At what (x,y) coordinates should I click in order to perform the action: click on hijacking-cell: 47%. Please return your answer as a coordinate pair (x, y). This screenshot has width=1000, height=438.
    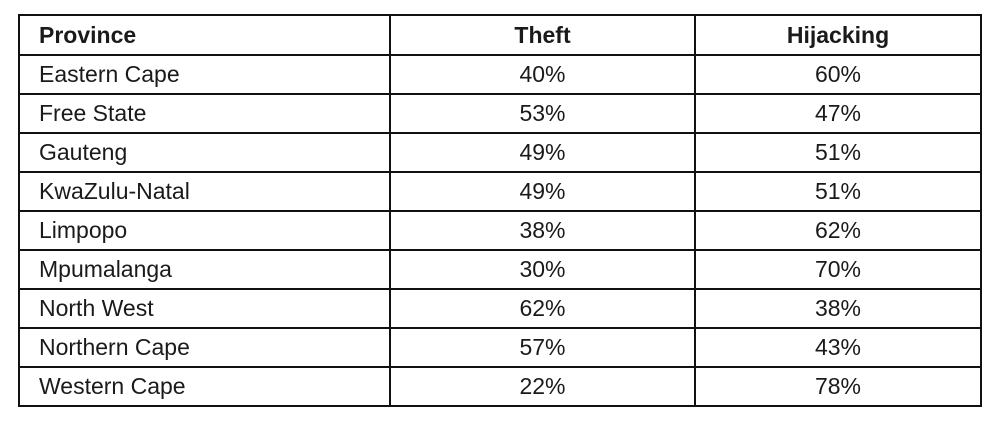
    Looking at the image, I should click on (838, 113).